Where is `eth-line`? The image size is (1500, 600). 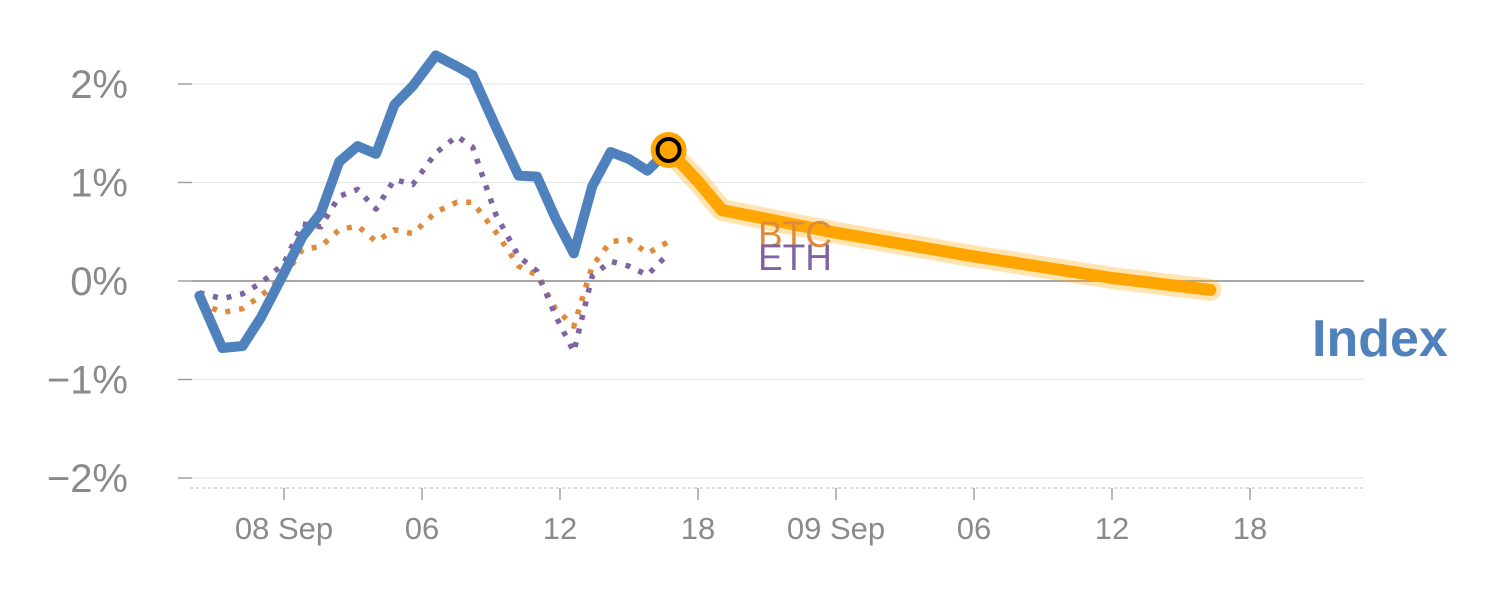 eth-line is located at coordinates (434, 244).